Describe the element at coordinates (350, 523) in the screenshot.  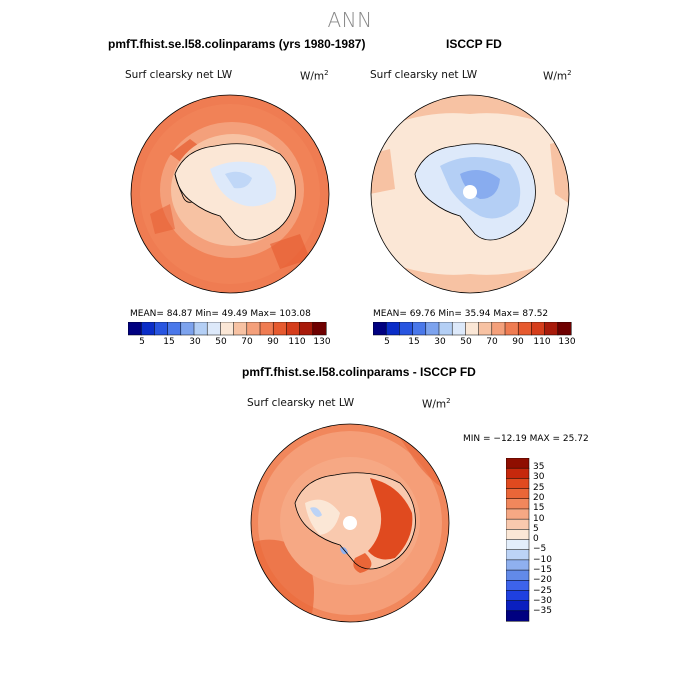
I see `panel3-map` at that location.